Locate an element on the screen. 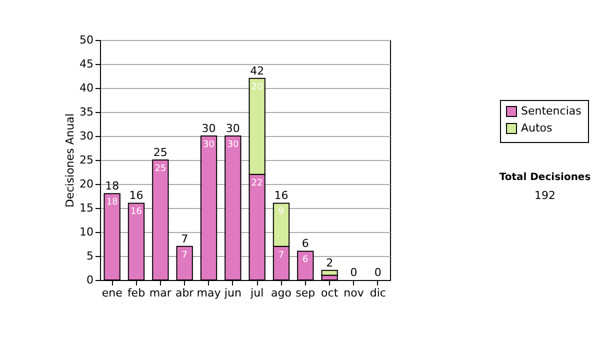 The height and width of the screenshot is (340, 600). y-tick-label: 50 is located at coordinates (87, 40).